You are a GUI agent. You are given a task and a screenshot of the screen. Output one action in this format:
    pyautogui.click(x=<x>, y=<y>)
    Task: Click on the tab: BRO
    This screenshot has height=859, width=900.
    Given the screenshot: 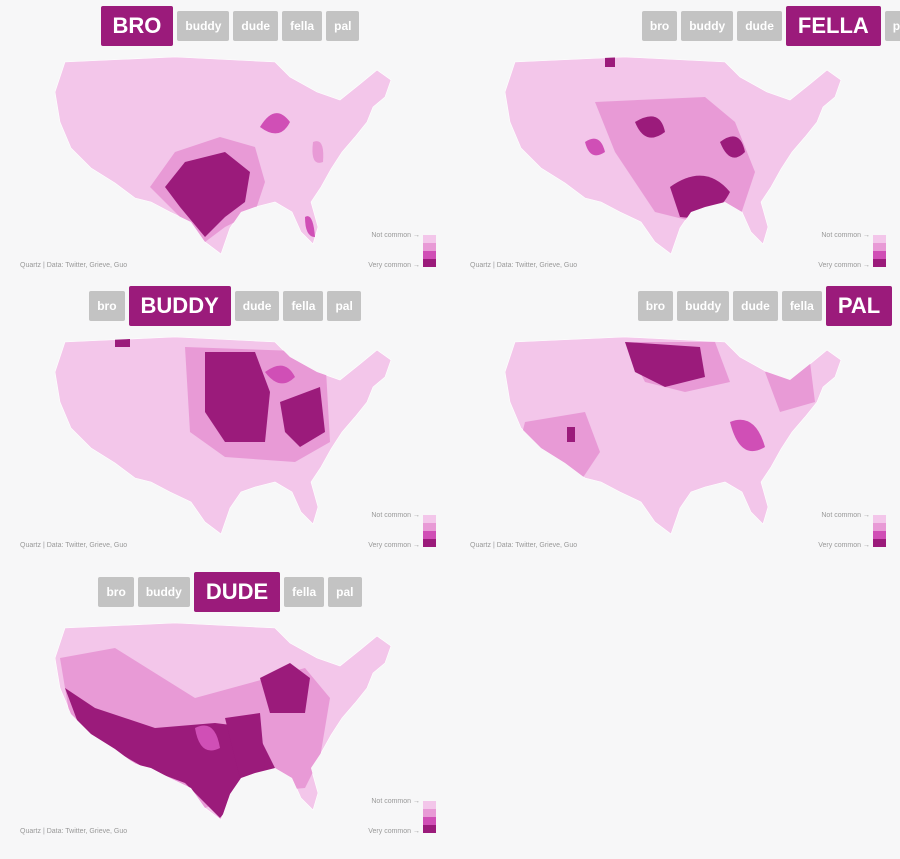 What is the action you would take?
    pyautogui.click(x=137, y=26)
    